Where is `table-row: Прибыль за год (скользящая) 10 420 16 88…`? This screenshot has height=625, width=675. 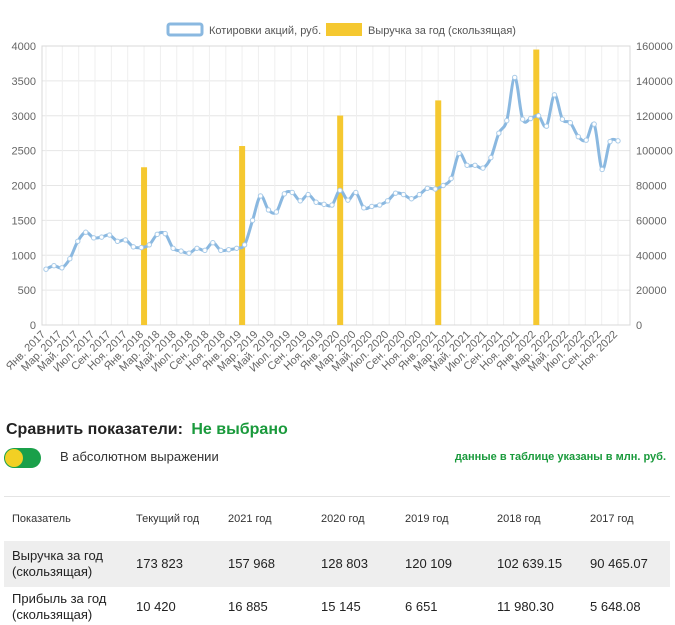 table-row: Прибыль за год (скользящая) 10 420 16 88… is located at coordinates (337, 606).